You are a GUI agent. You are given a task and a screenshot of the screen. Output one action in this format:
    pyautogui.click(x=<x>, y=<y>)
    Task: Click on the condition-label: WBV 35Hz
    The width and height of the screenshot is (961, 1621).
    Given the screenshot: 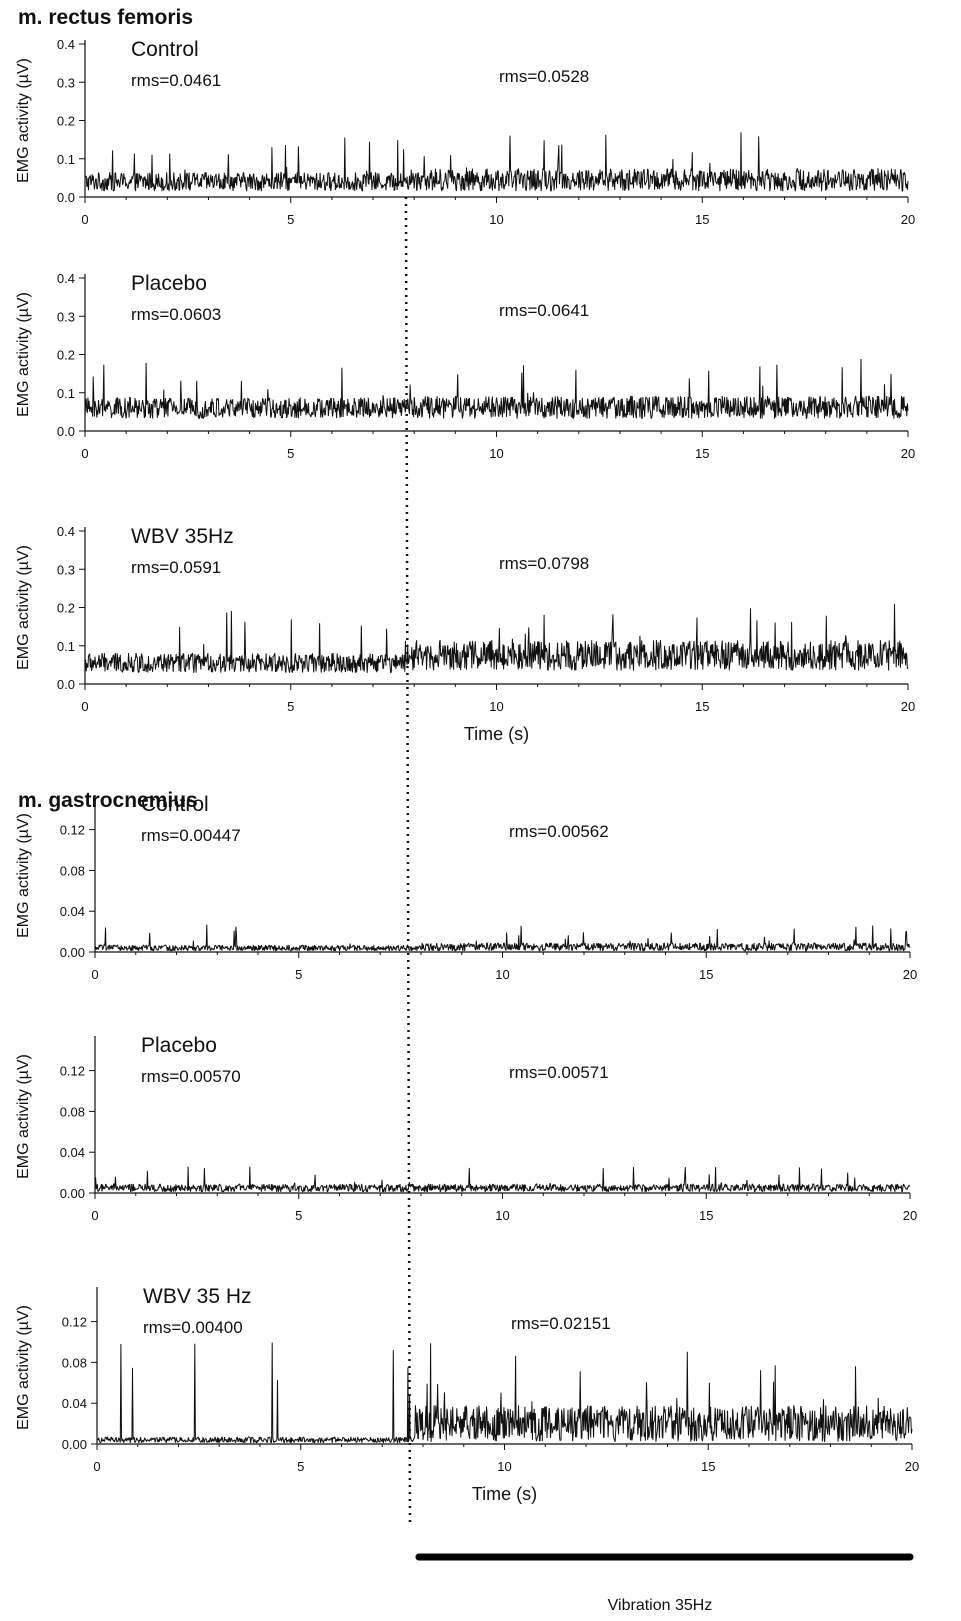 What is the action you would take?
    pyautogui.click(x=182, y=536)
    